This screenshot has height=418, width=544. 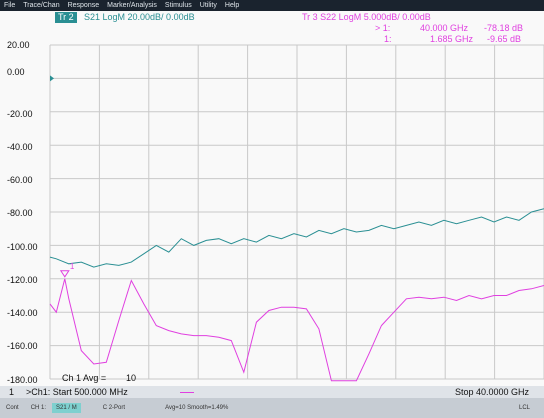 What do you see at coordinates (72, 266) in the screenshot?
I see `marker-1-flag: 1` at bounding box center [72, 266].